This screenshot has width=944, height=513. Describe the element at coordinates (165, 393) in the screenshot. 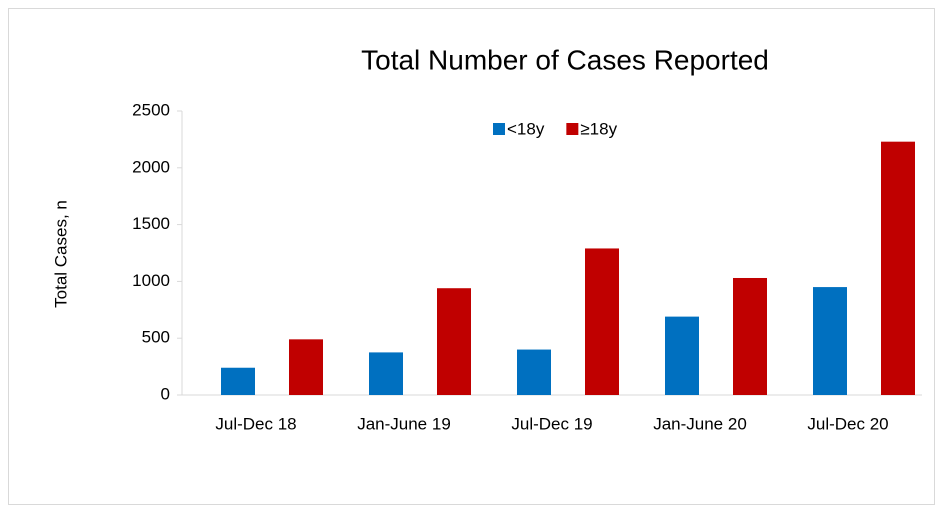

I see `y-tick-label: 0` at that location.